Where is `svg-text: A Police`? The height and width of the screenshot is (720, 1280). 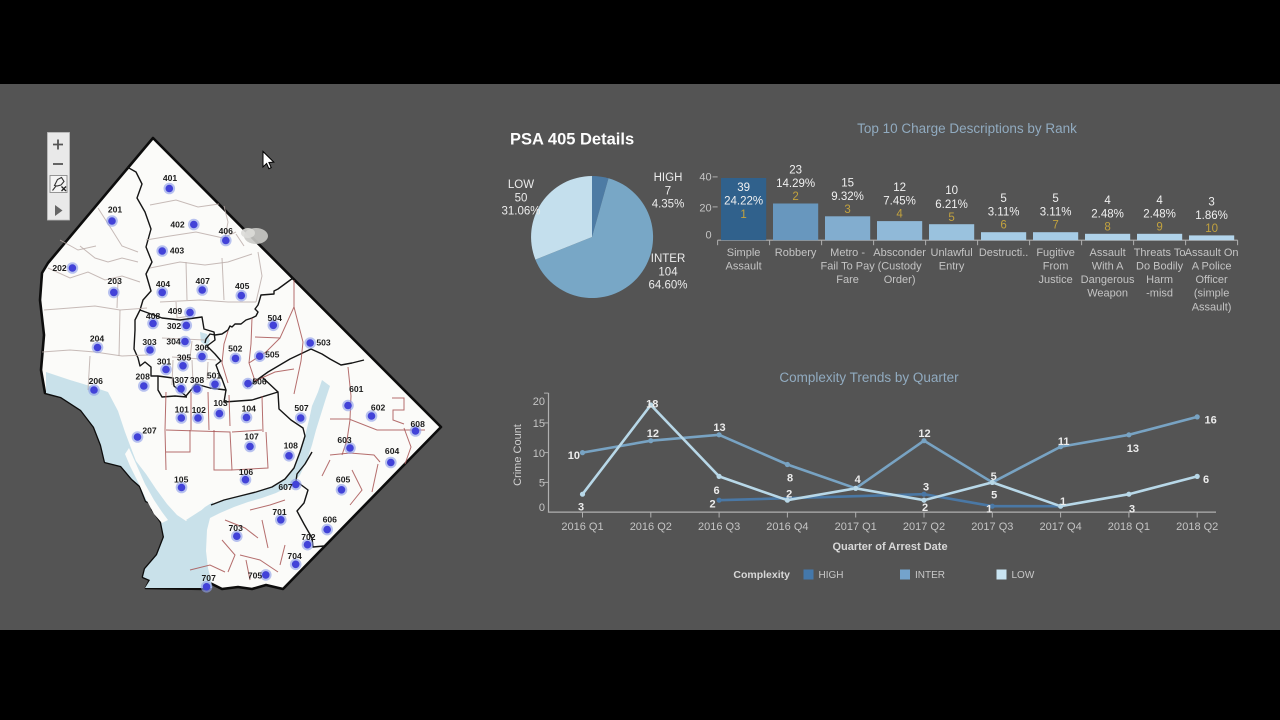
svg-text: A Police is located at coordinates (1212, 267).